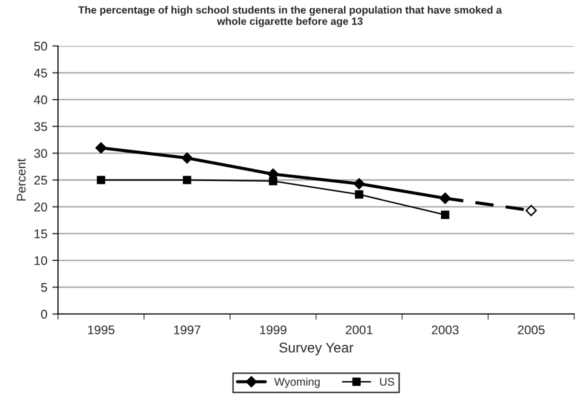  I want to click on y-tick-label: 30, so click(41, 153).